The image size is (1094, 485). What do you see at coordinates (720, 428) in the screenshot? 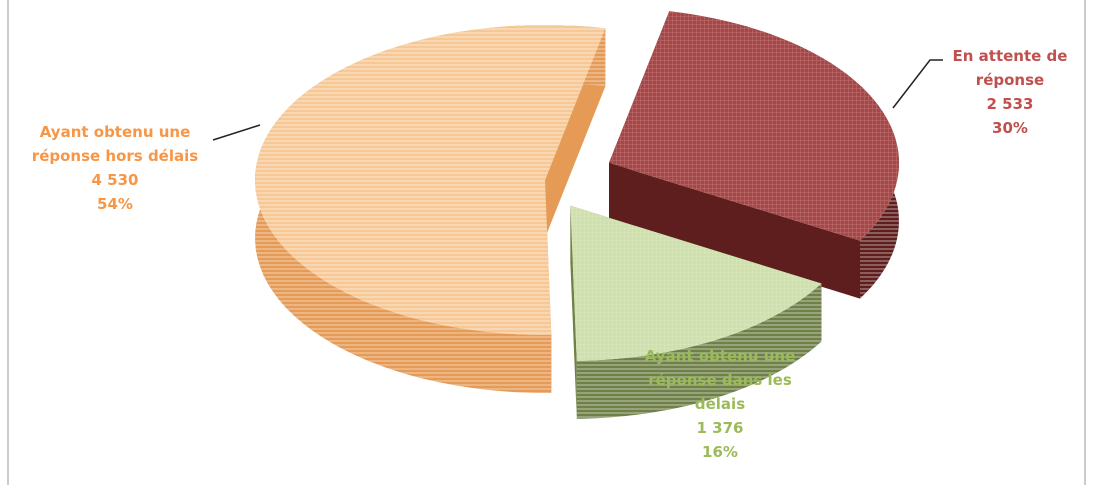
I see `label-value: 1 376` at bounding box center [720, 428].